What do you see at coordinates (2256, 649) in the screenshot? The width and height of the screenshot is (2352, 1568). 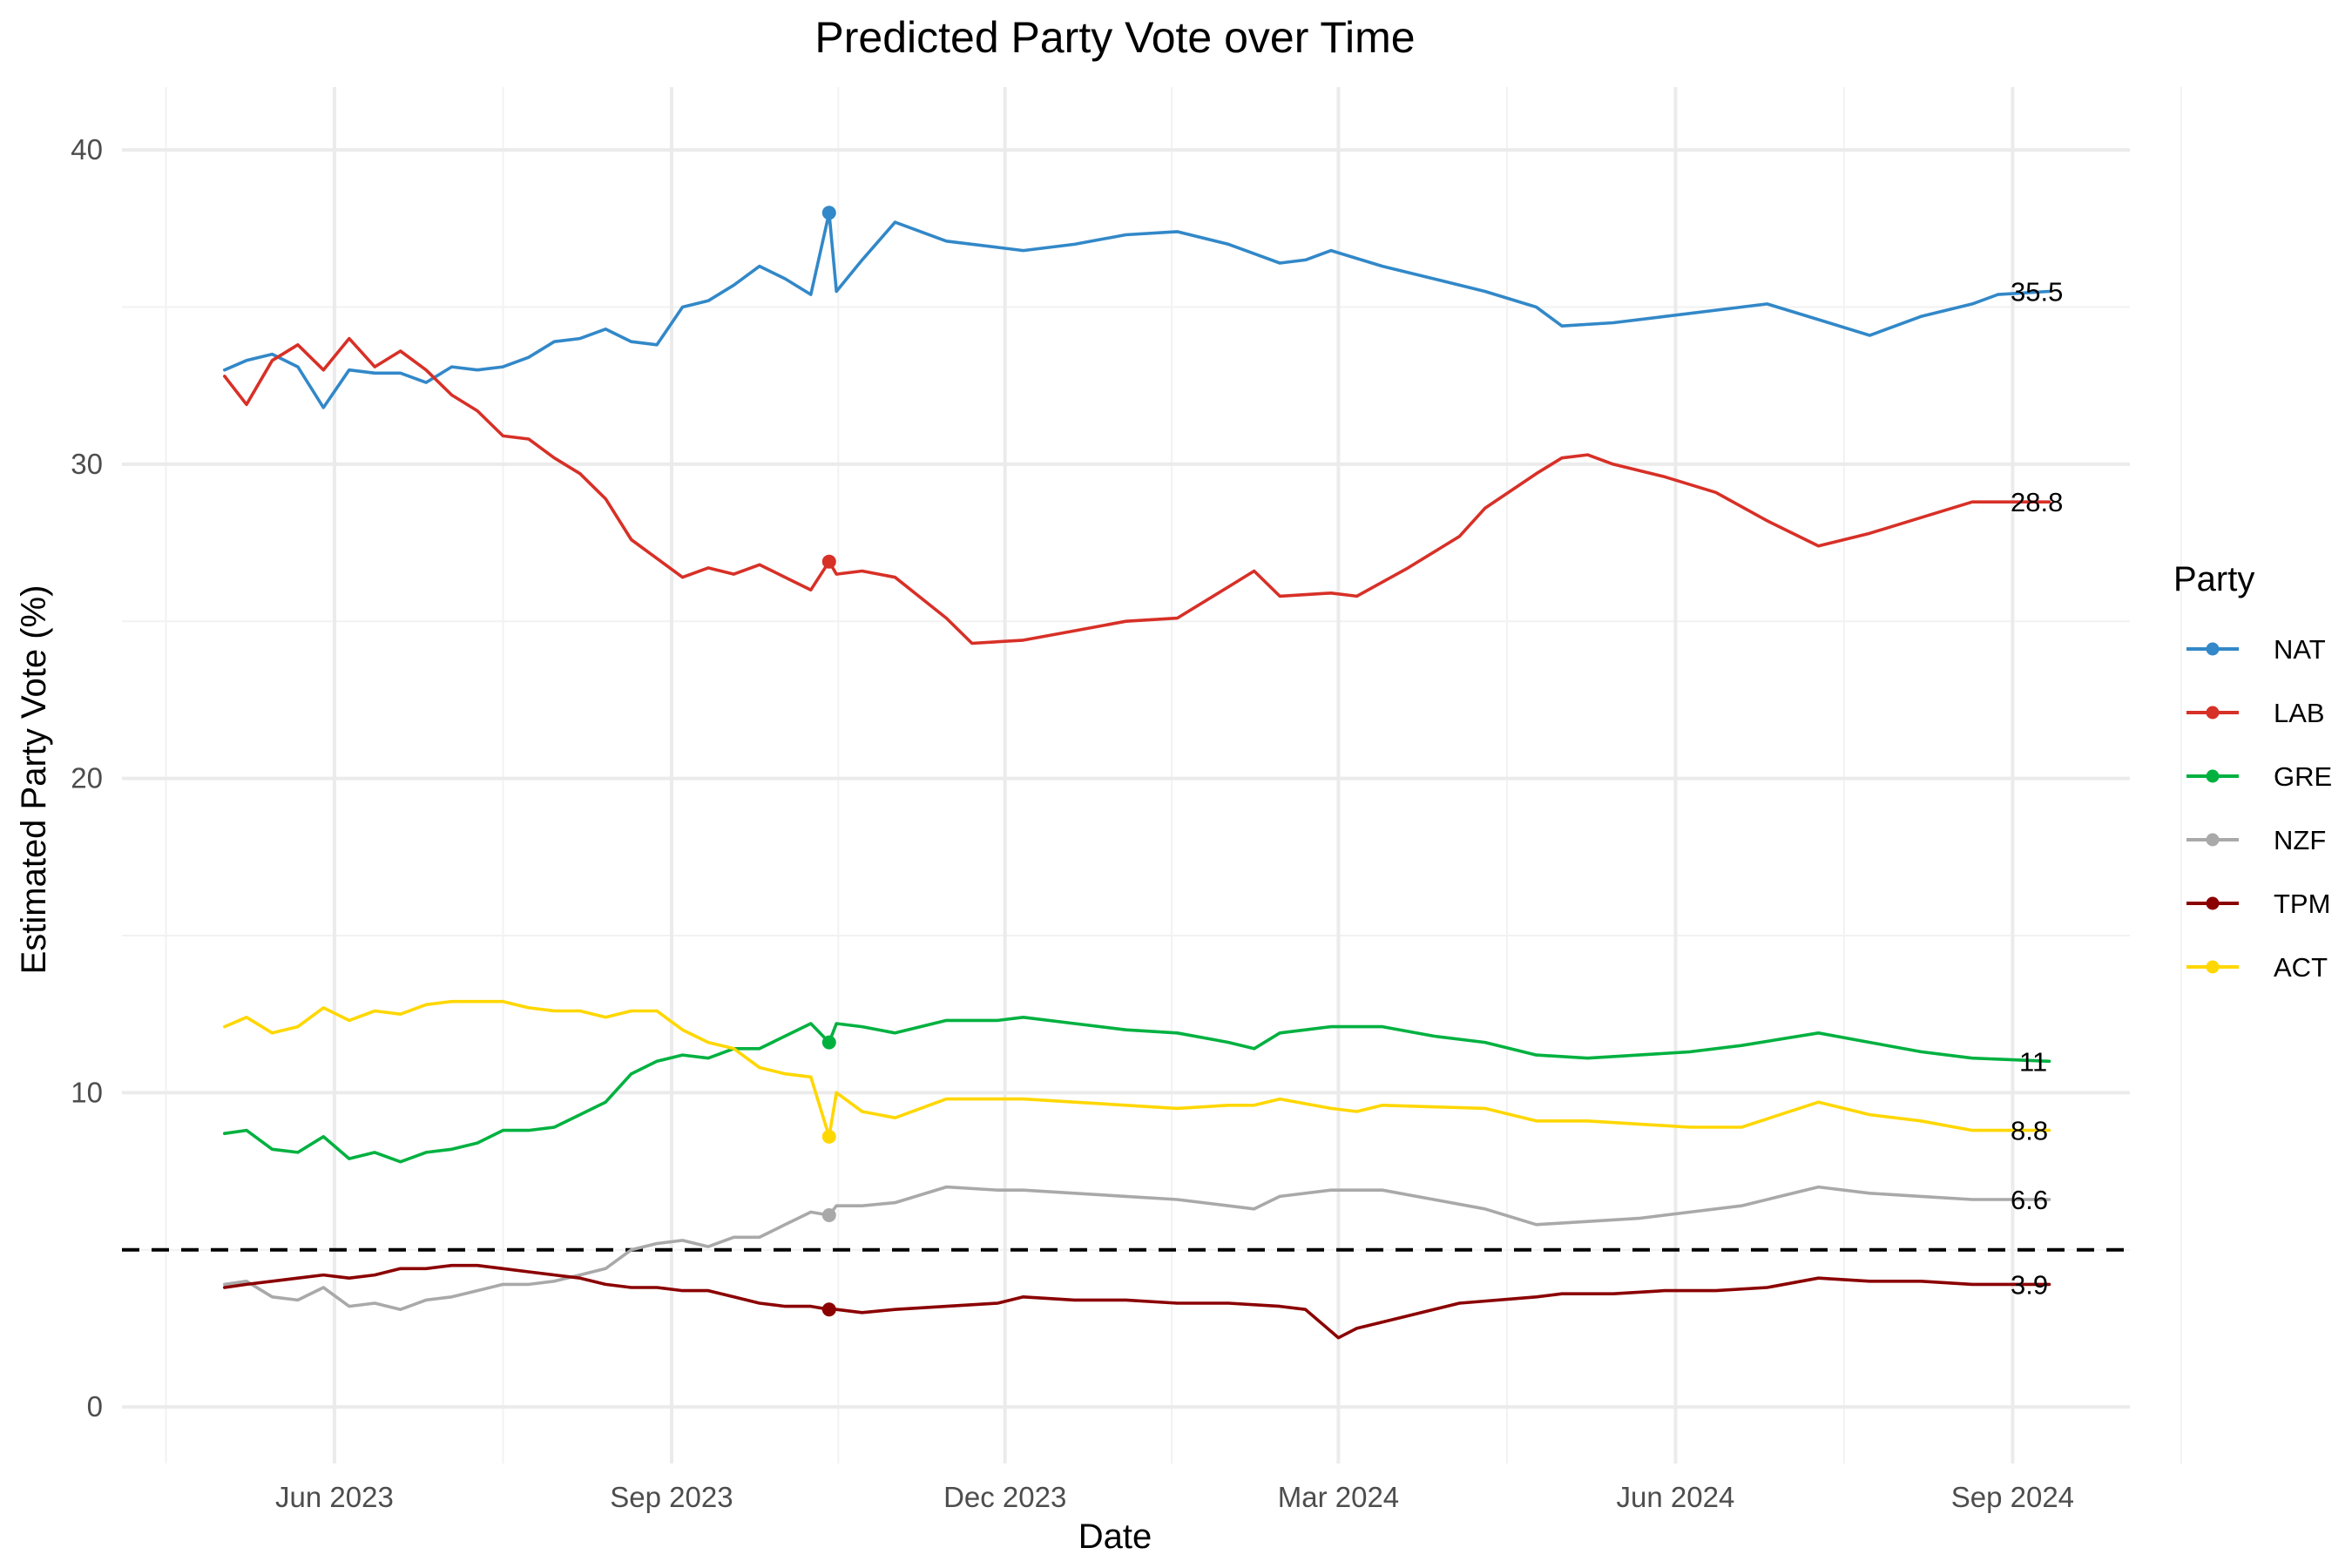 I see `legend-item-nat: NAT` at bounding box center [2256, 649].